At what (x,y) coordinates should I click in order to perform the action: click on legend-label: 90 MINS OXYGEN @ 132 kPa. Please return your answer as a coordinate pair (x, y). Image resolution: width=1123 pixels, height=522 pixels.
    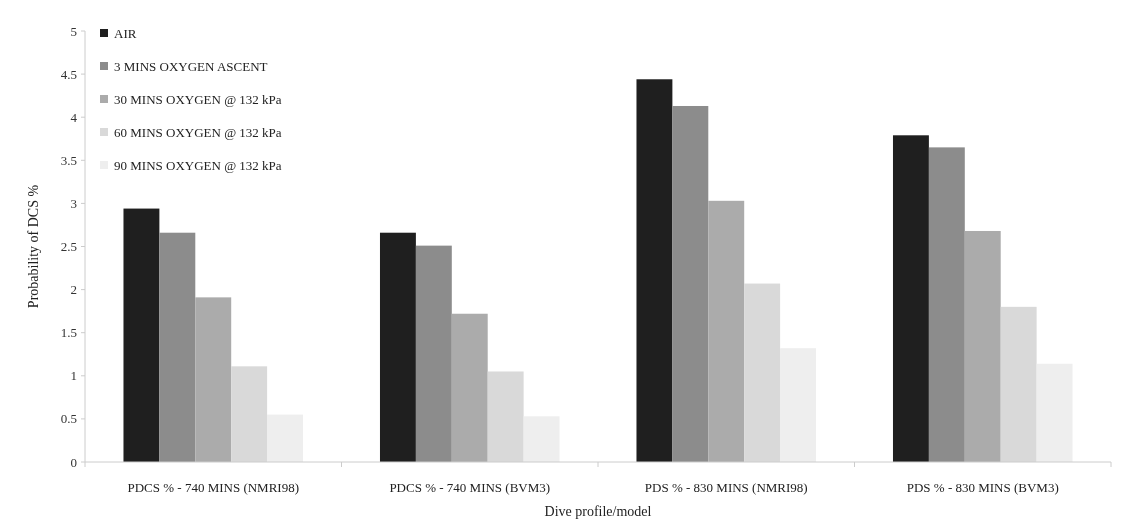
    Looking at the image, I should click on (198, 165).